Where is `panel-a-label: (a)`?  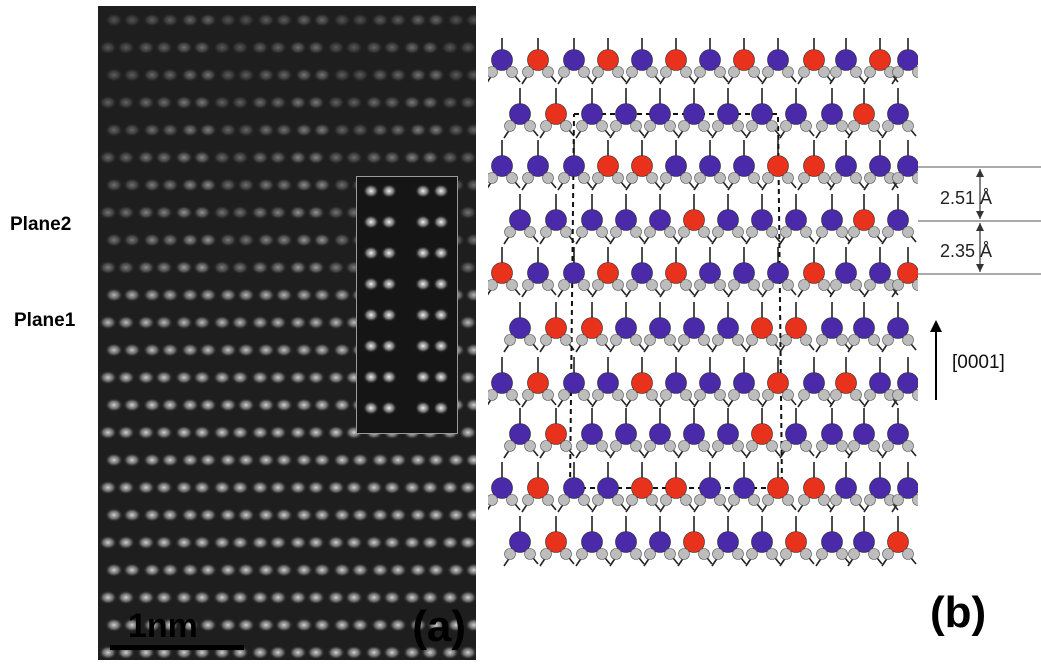
panel-a-label: (a) is located at coordinates (439, 626).